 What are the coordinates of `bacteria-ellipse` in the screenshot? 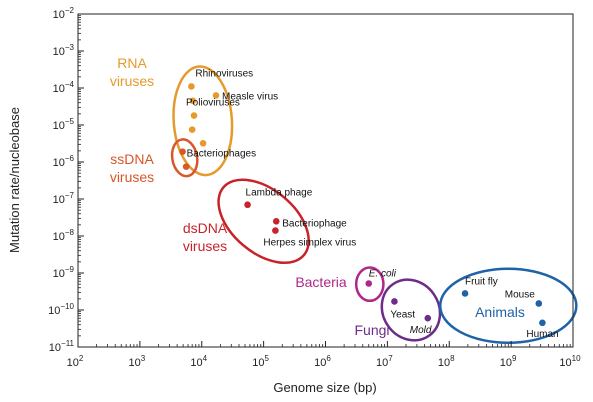 It's located at (369, 284).